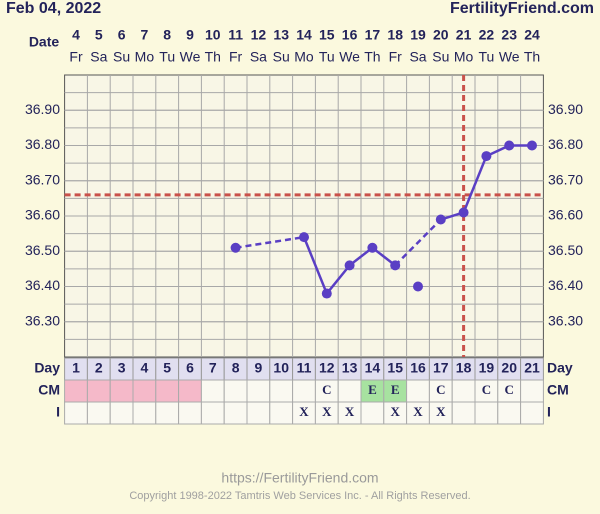 Image resolution: width=600 pixels, height=514 pixels. Describe the element at coordinates (487, 35) in the screenshot. I see `date-number: 22` at that location.